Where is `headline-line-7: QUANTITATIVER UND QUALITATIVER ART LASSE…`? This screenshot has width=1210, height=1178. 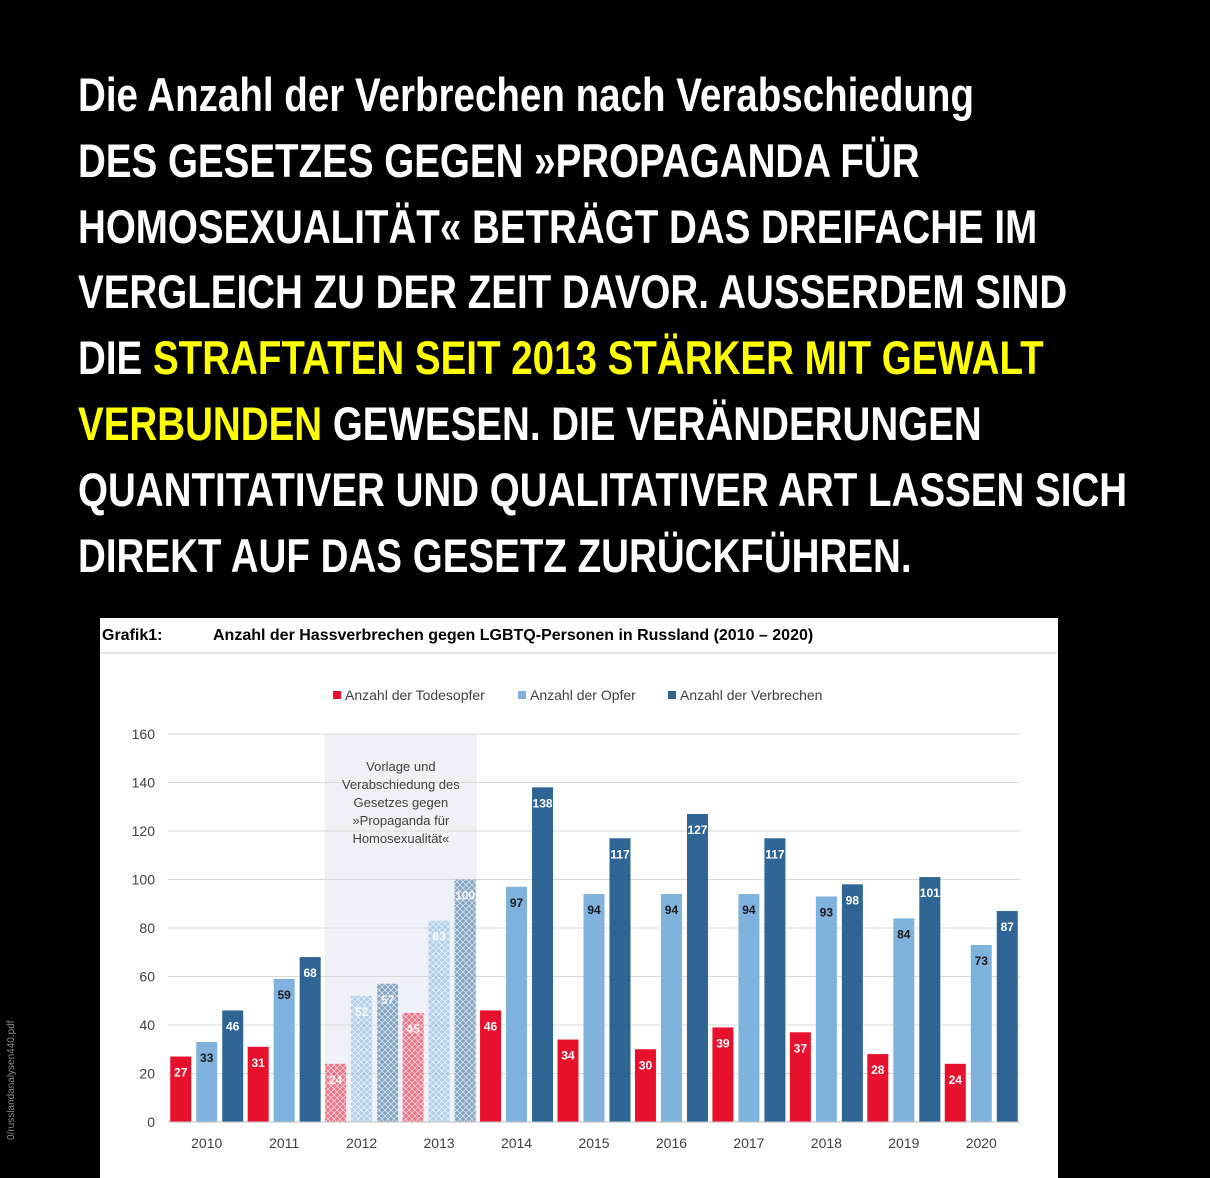 headline-line-7: QUANTITATIVER UND QUALITATIVER ART LASSE… is located at coordinates (603, 489).